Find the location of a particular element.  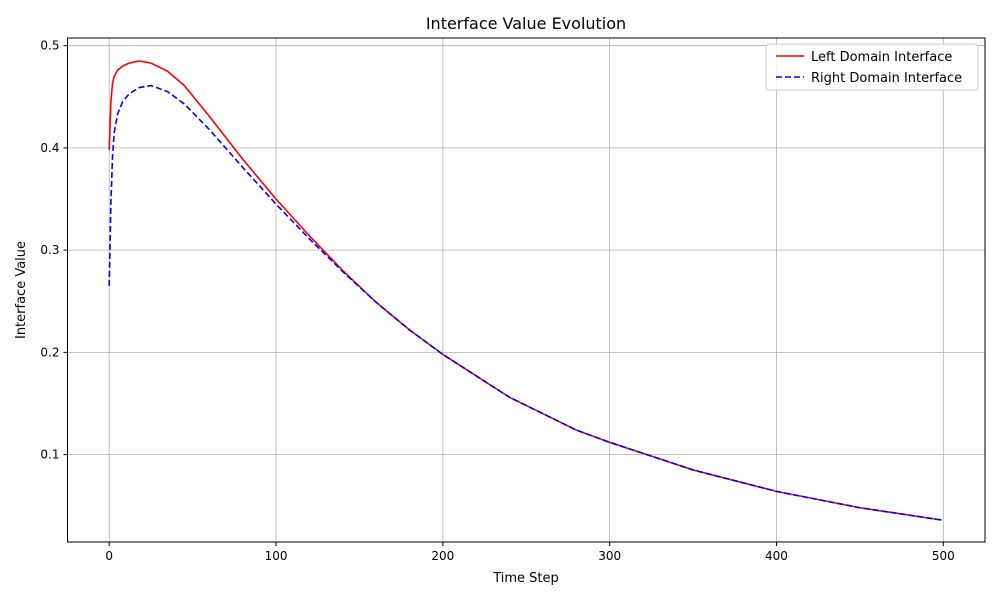

legend-label-left: Left Domain Interface is located at coordinates (881, 57).